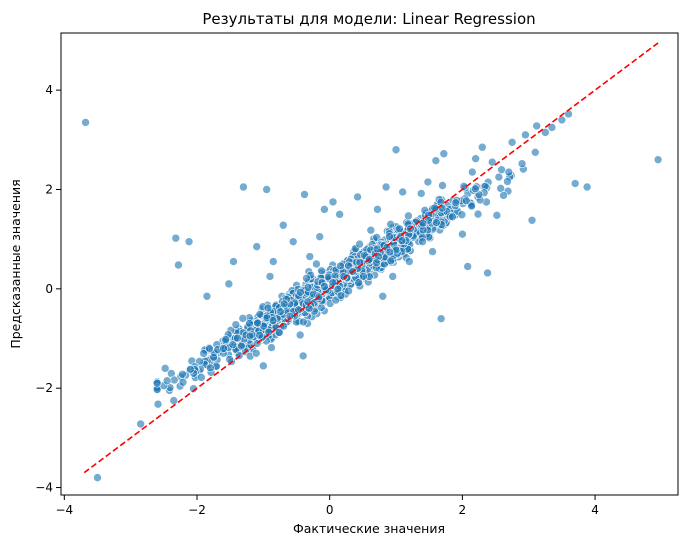 This screenshot has height=547, width=689. Describe the element at coordinates (44, 388) in the screenshot. I see `y-tick-label: −2` at that location.